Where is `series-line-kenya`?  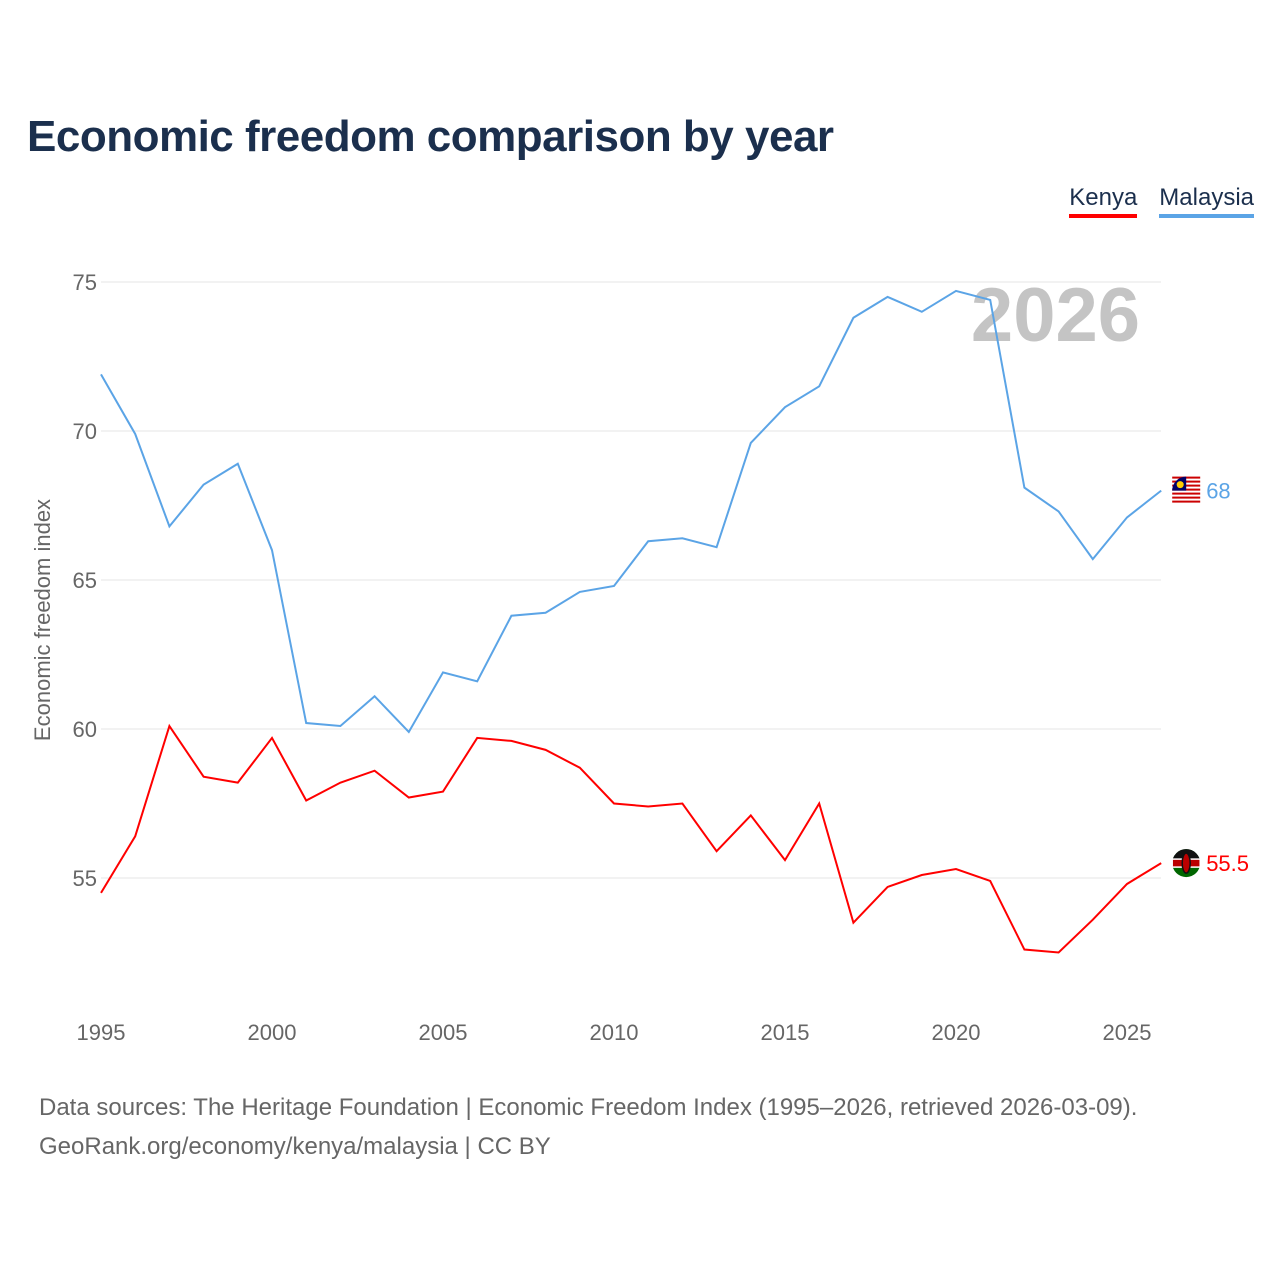
series-line-kenya is located at coordinates (631, 838).